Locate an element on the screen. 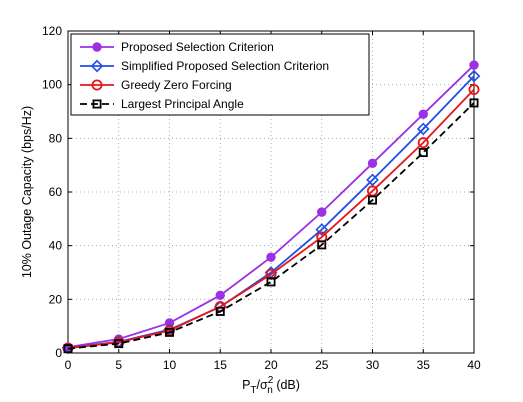  x-tick-label: 15 is located at coordinates (221, 365).